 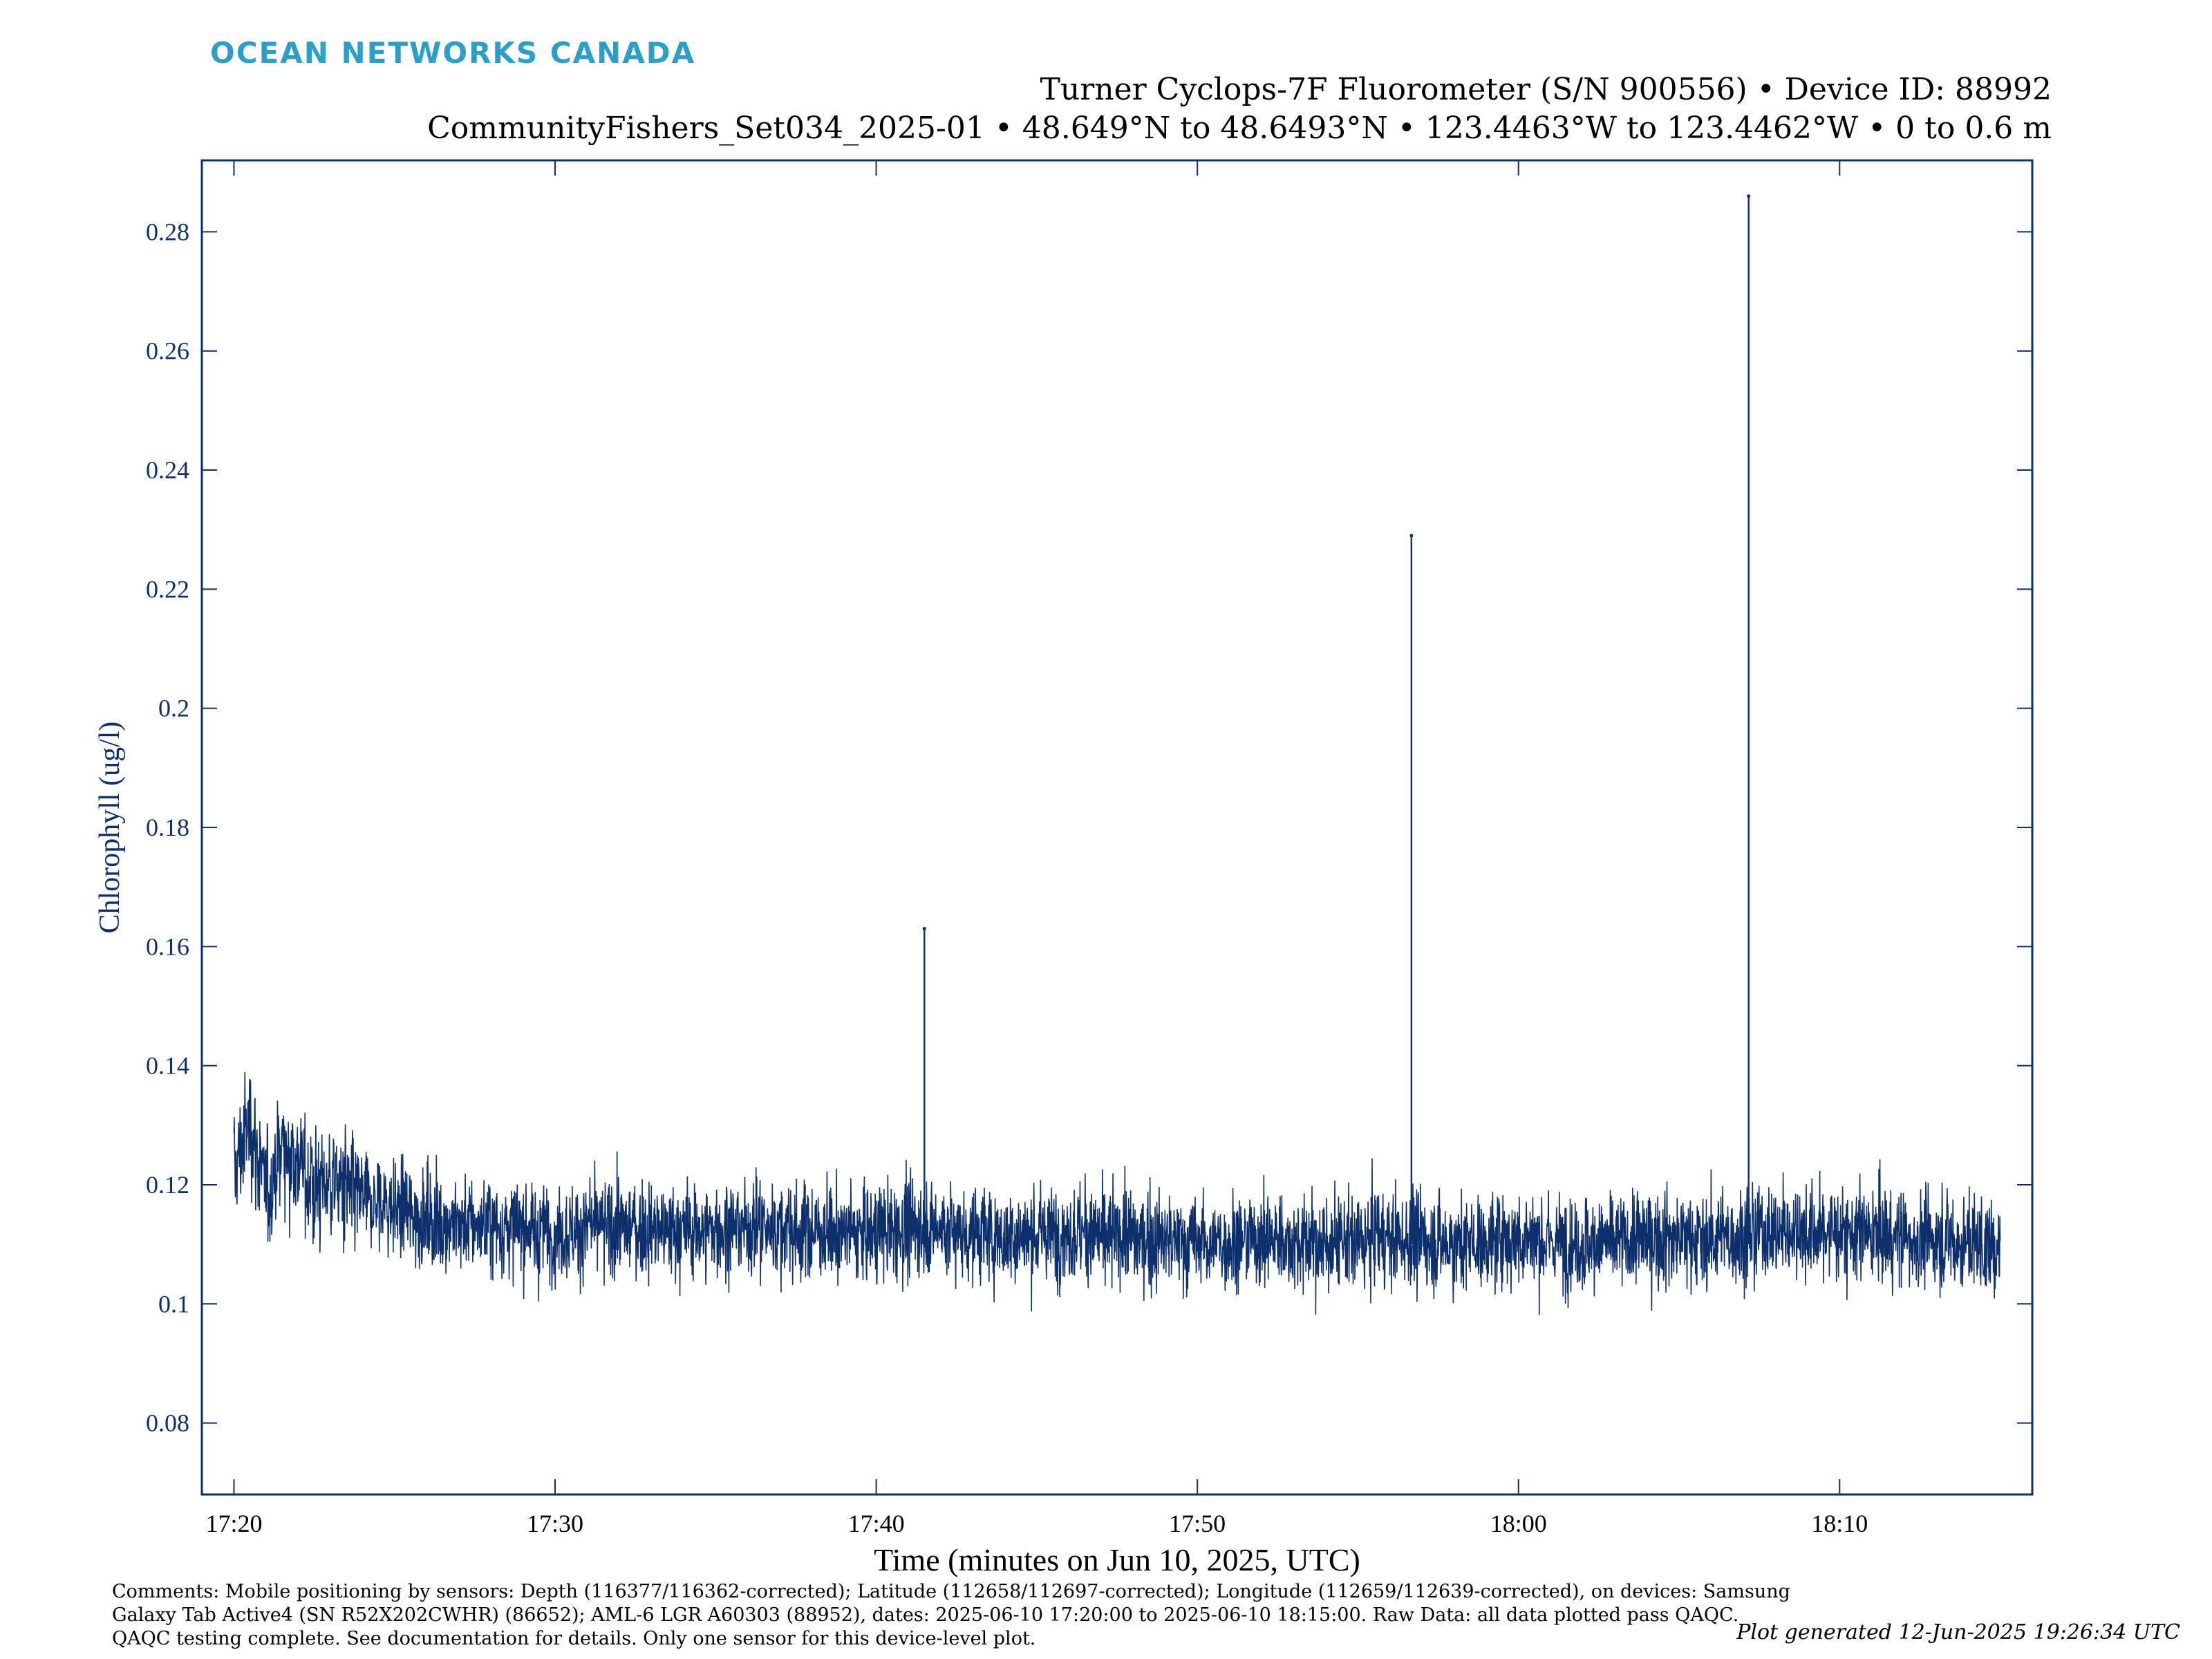 I want to click on x-axis-label: Time (minutes on Jun 10, 2025, UTC), so click(x=1117, y=1559).